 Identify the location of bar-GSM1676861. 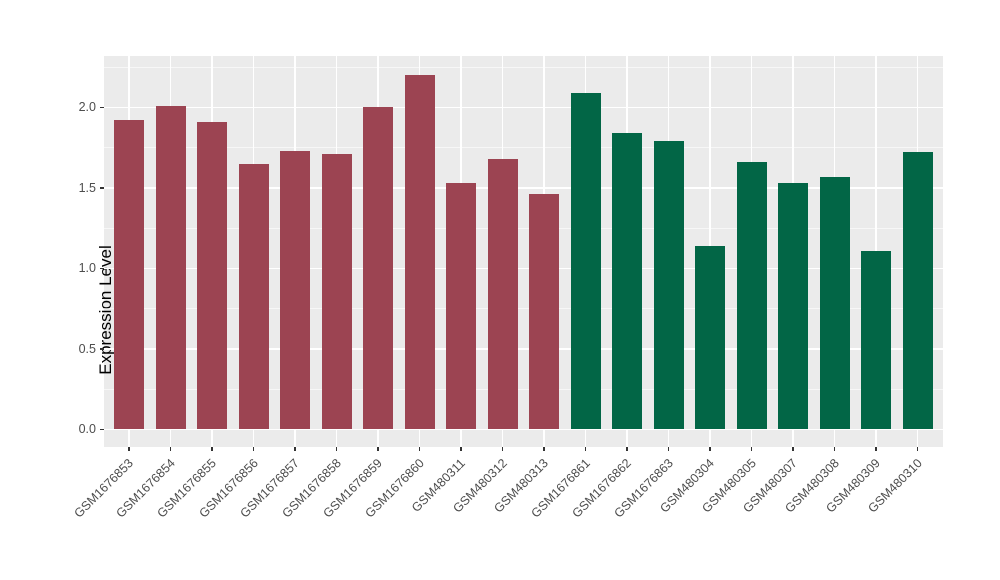
(585, 261).